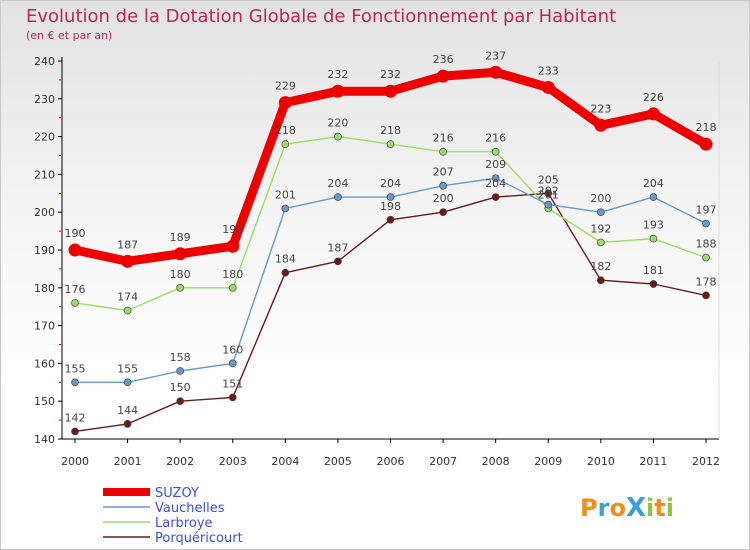 This screenshot has height=550, width=750. Describe the element at coordinates (44, 212) in the screenshot. I see `y-tick-label: 200` at that location.